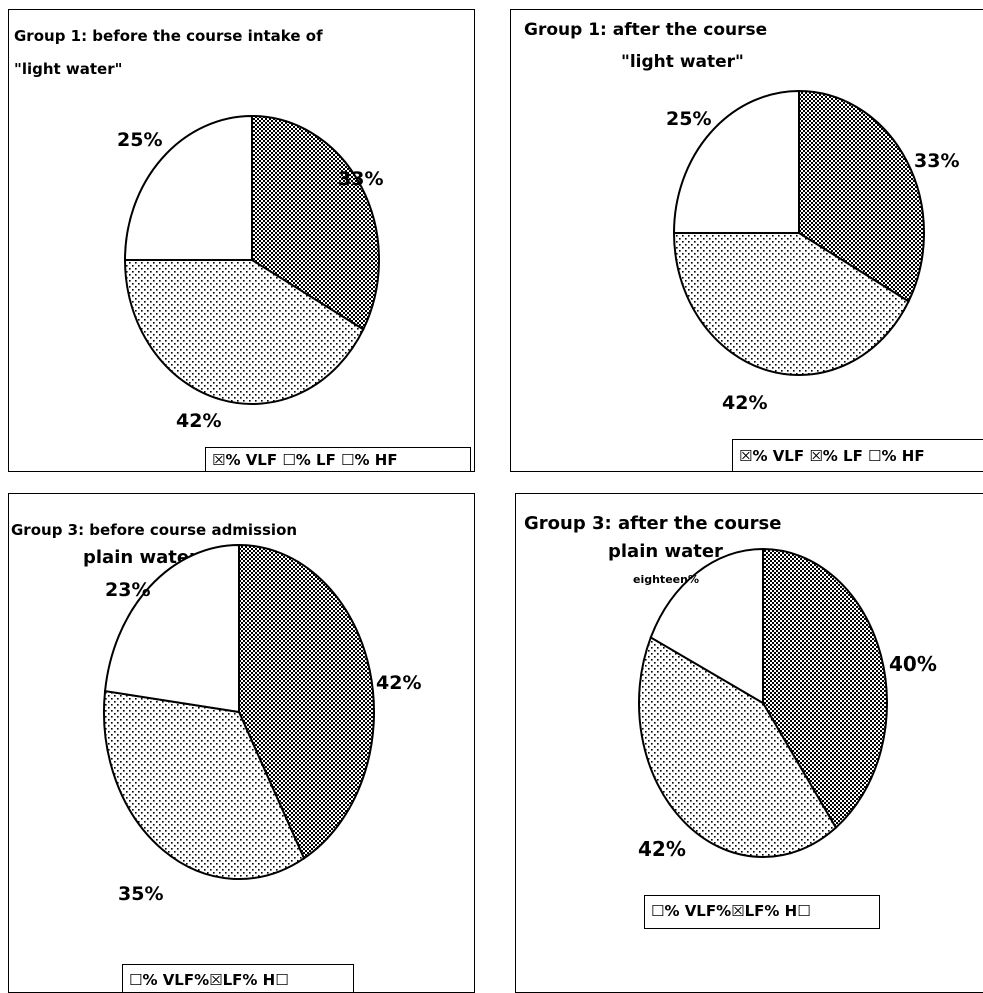 The width and height of the screenshot is (983, 993). What do you see at coordinates (937, 161) in the screenshot?
I see `chart-2-label-vlf: 33%` at bounding box center [937, 161].